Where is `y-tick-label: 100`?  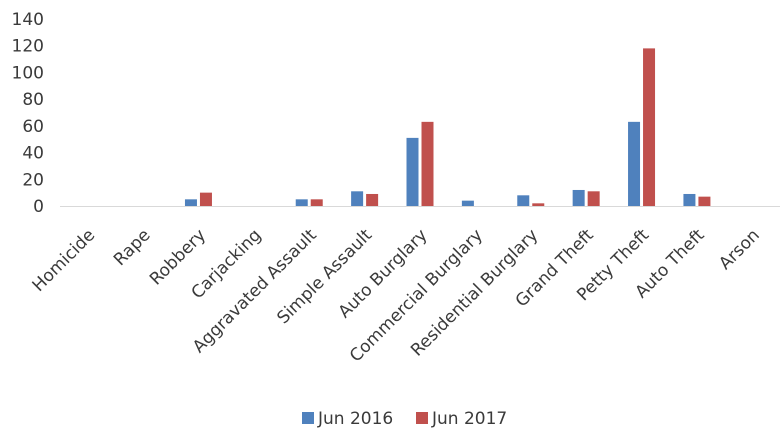
y-tick-label: 100 is located at coordinates (28, 73).